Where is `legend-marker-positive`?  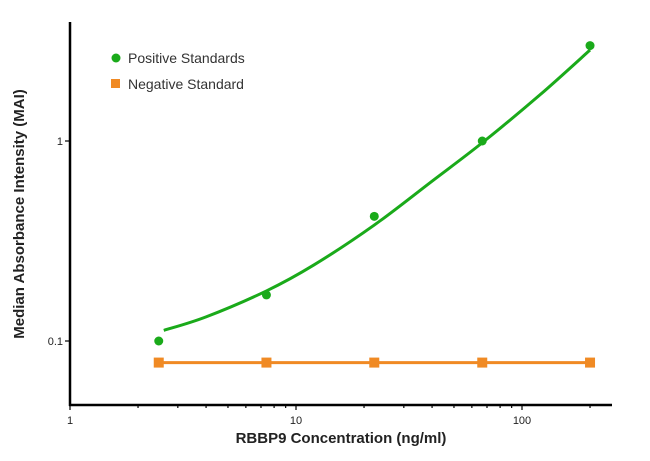
legend-marker-positive is located at coordinates (116, 58).